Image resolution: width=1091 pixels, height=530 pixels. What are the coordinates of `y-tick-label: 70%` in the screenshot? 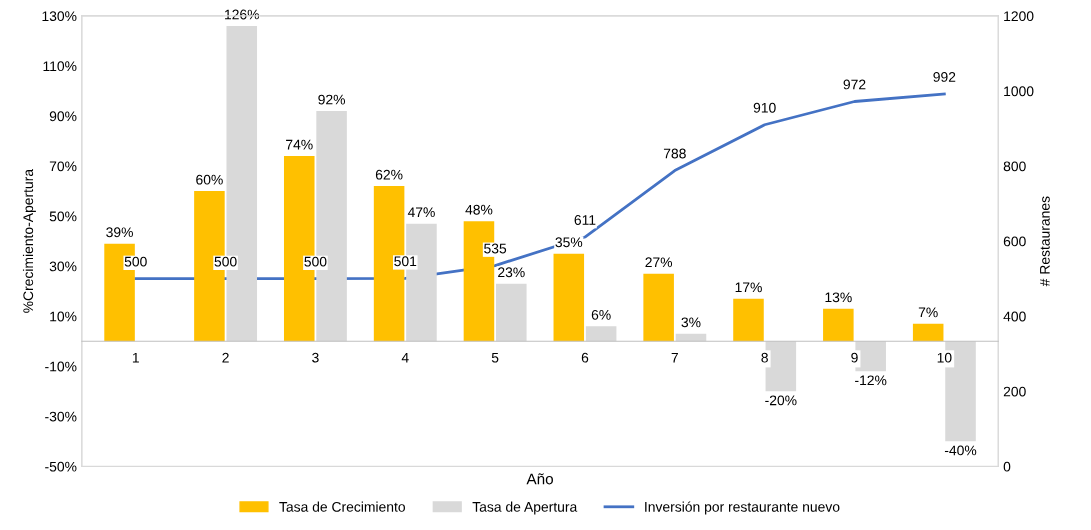 It's located at (63, 166).